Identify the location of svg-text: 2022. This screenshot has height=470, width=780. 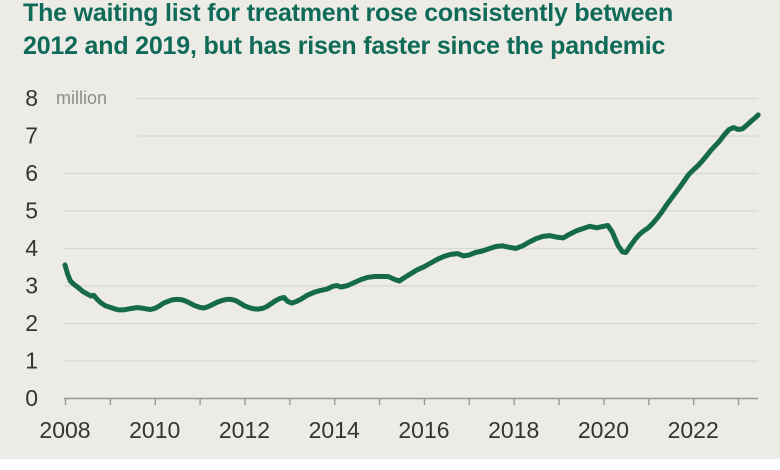
(693, 430).